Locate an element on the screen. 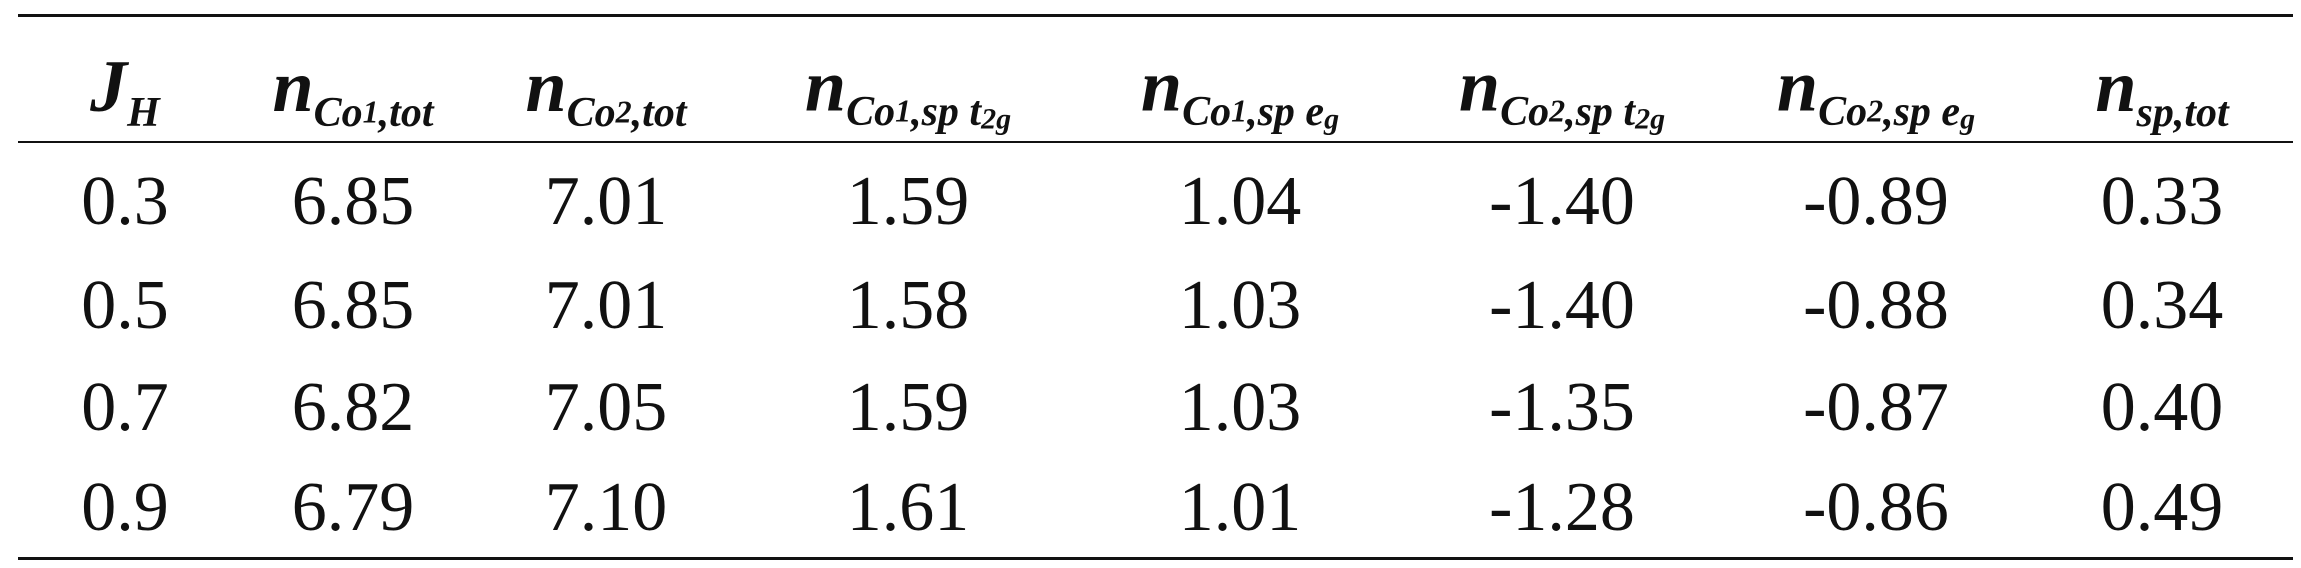 The image size is (2301, 568). header-subscript: sp,tot is located at coordinates (2182, 112).